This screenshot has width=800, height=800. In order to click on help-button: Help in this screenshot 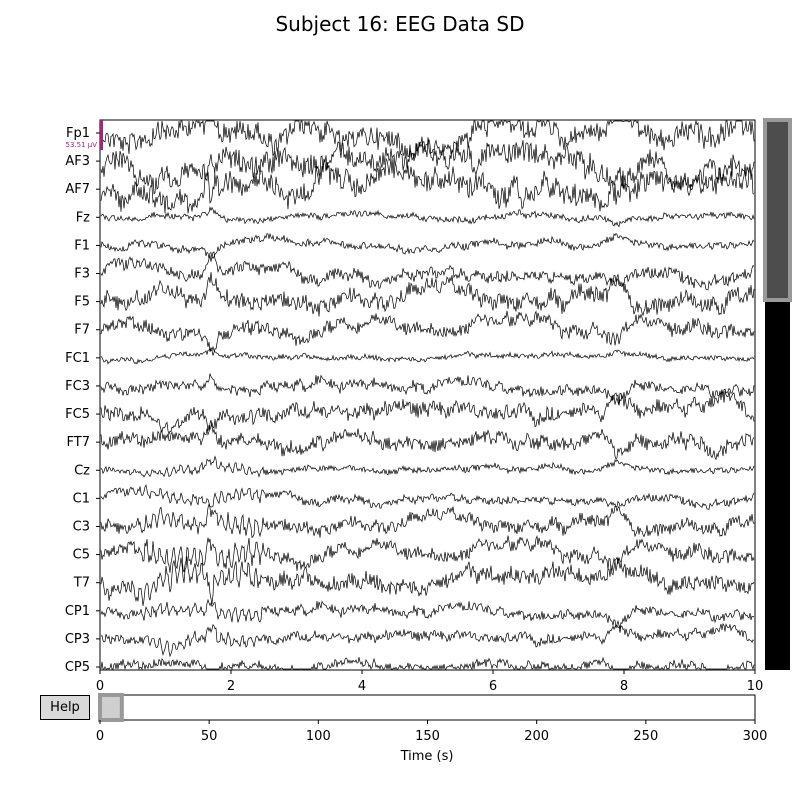, I will do `click(65, 707)`.